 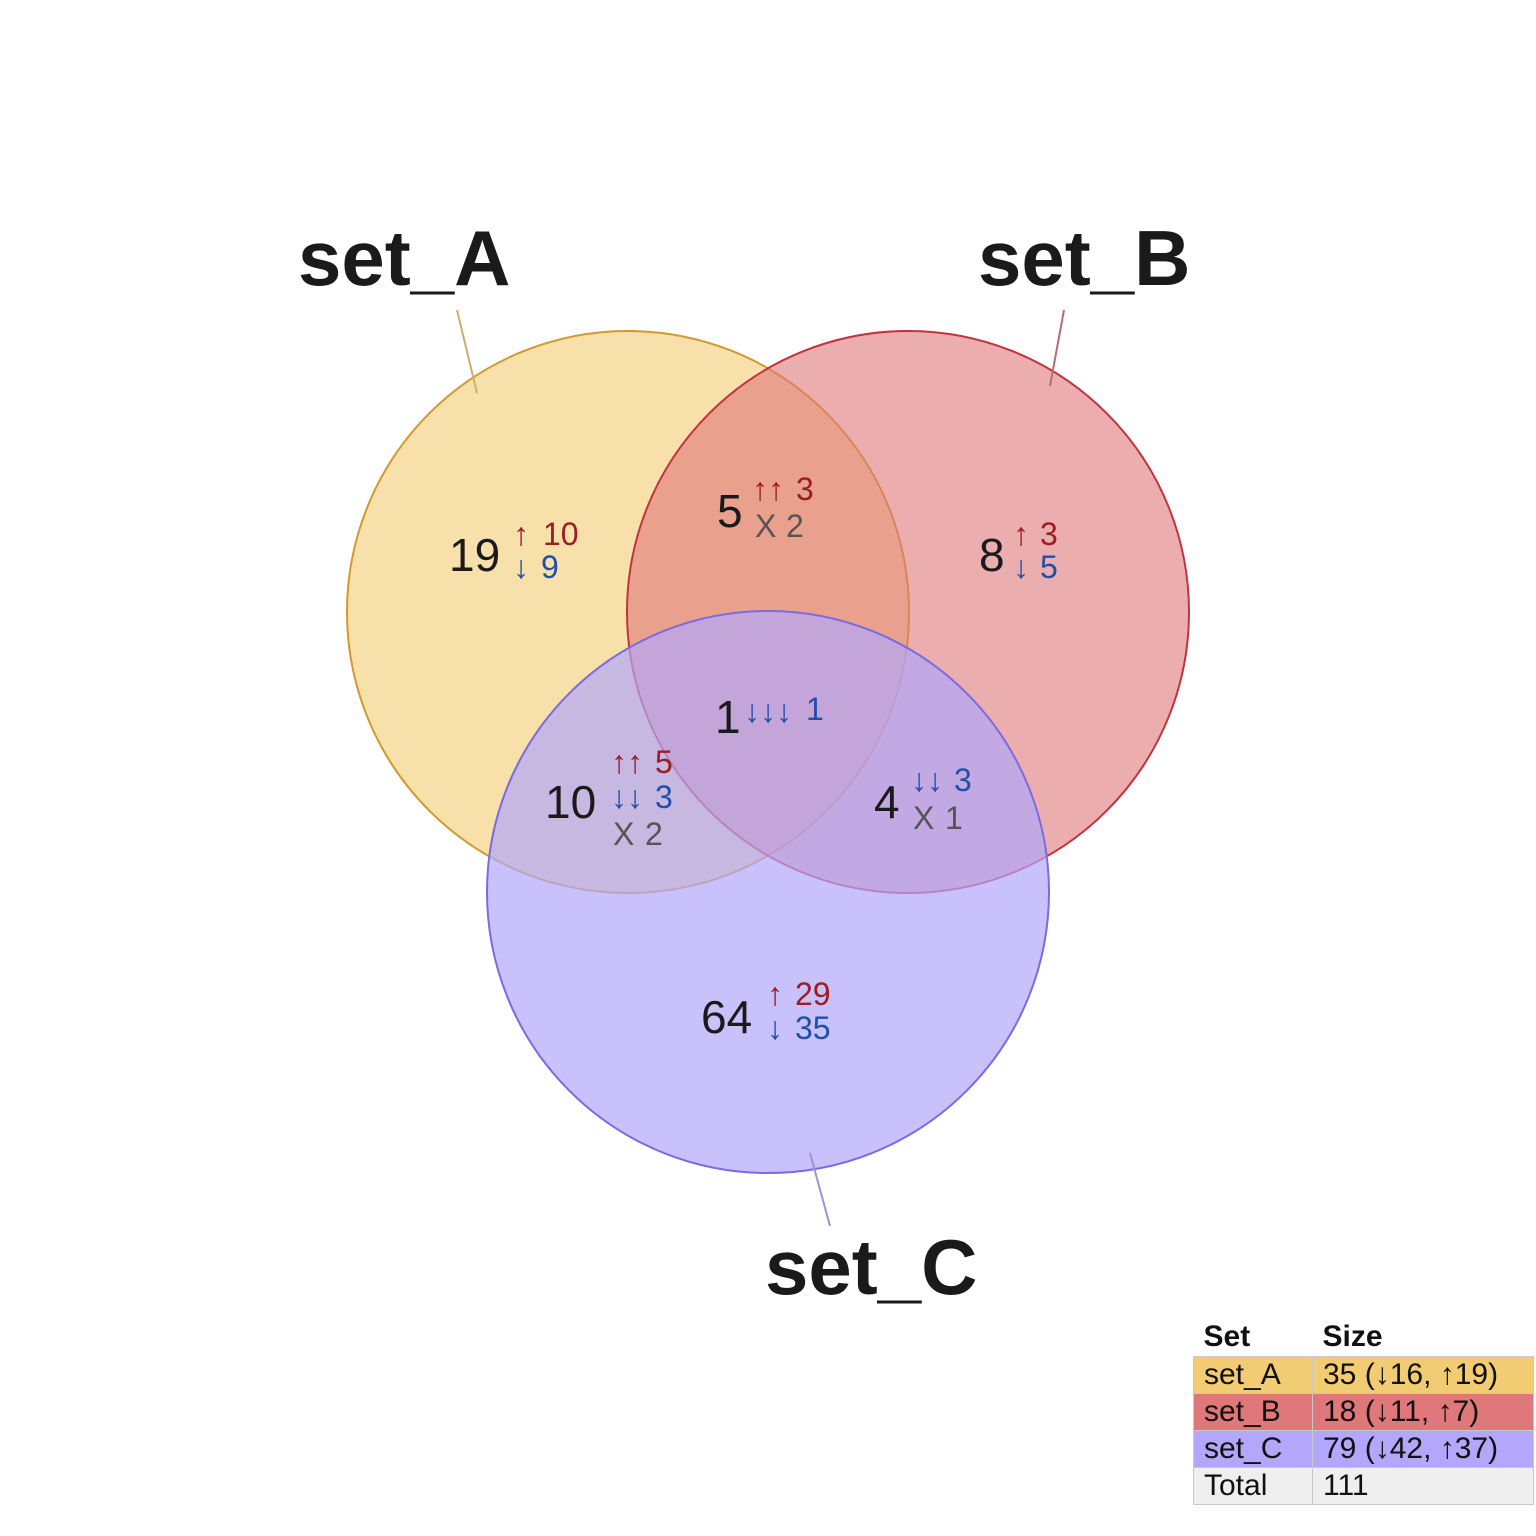 I want to click on region-down-value: 1, so click(x=815, y=709).